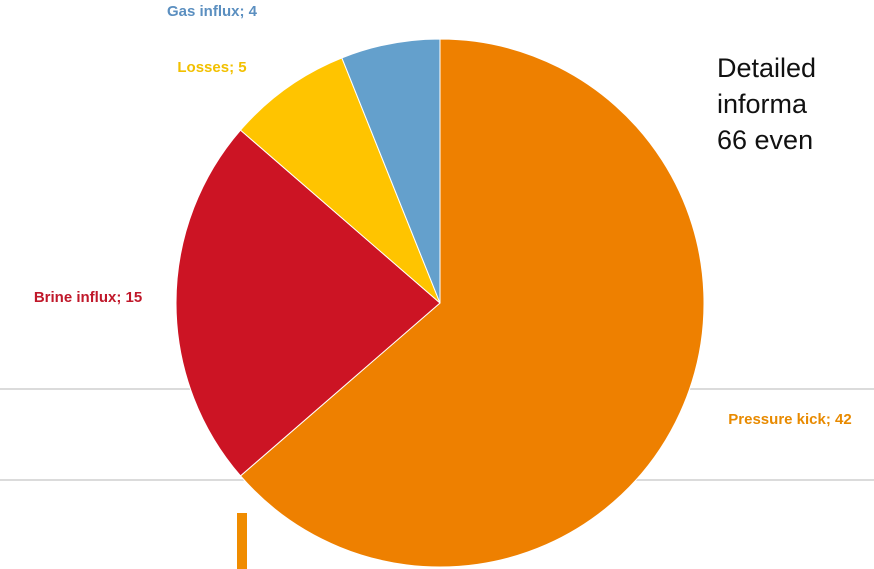 The height and width of the screenshot is (569, 874). Describe the element at coordinates (212, 67) in the screenshot. I see `slice-label: Losses; 5` at that location.